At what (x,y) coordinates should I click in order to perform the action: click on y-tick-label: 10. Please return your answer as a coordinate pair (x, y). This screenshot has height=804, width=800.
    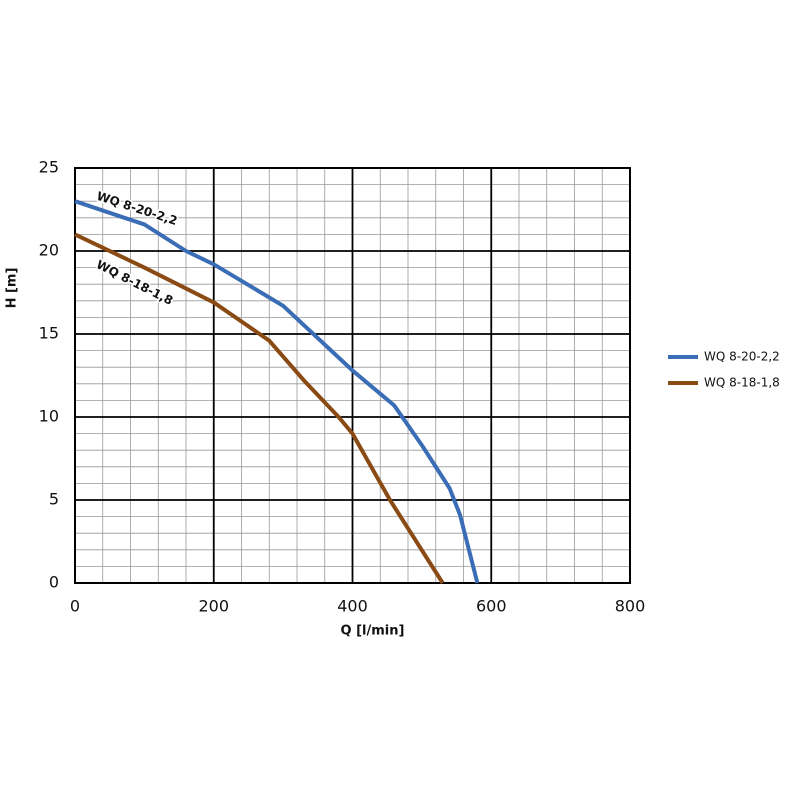
    Looking at the image, I should click on (49, 416).